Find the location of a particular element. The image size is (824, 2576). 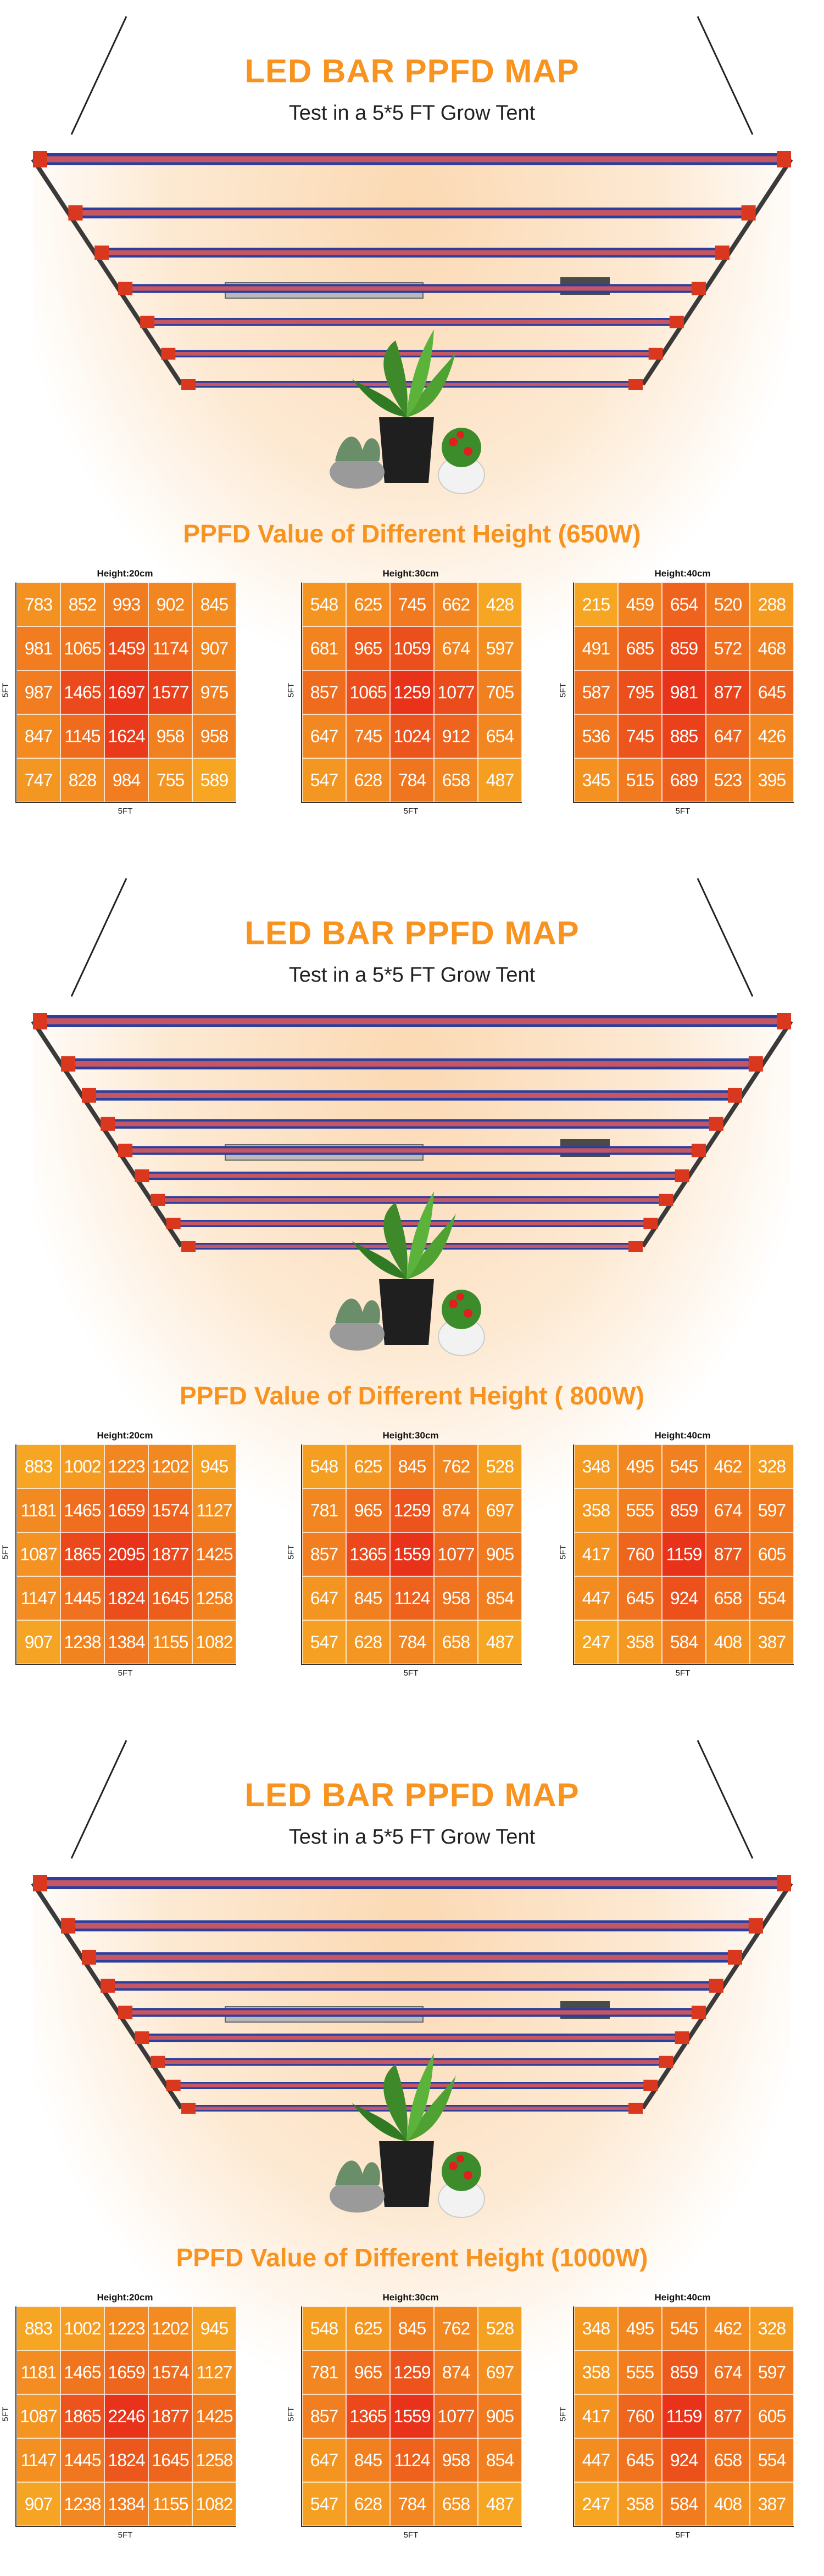

section-heading: PPFD Value of Different Height ( 800W) is located at coordinates (412, 1396).